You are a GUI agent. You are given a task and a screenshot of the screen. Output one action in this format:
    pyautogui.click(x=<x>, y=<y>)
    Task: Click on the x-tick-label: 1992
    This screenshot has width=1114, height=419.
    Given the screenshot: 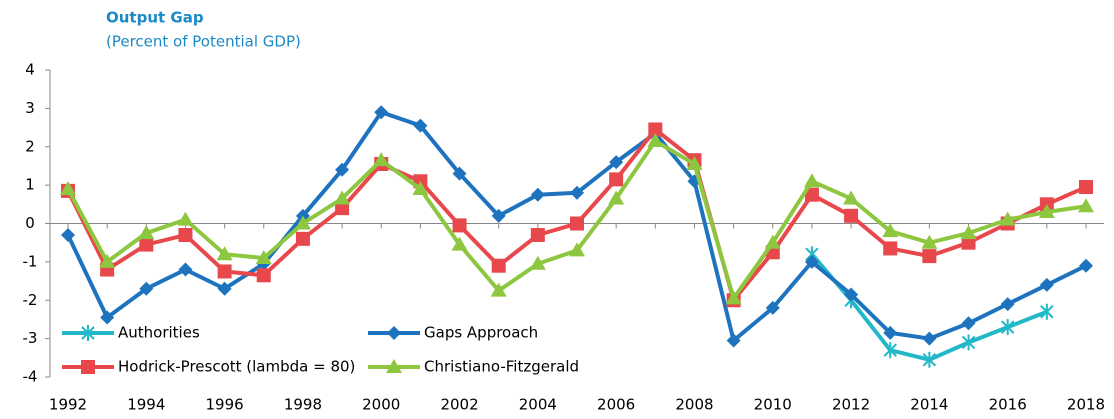 What is the action you would take?
    pyautogui.click(x=68, y=405)
    